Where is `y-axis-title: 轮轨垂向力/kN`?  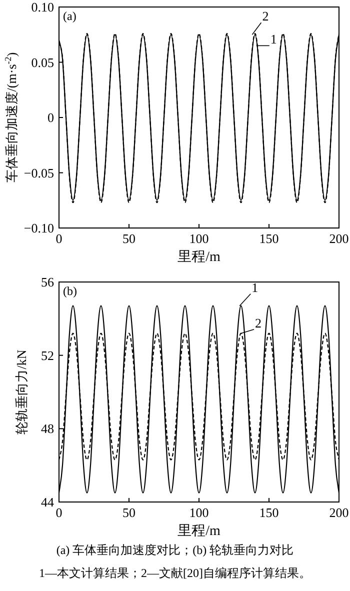 y-axis-title: 轮轨垂向力/kN is located at coordinates (21, 391).